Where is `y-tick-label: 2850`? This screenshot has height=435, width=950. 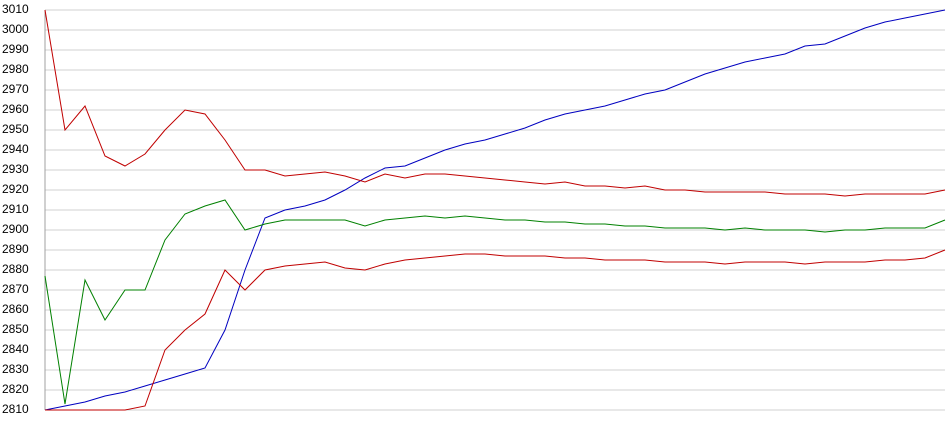 y-tick-label: 2850 is located at coordinates (15, 329).